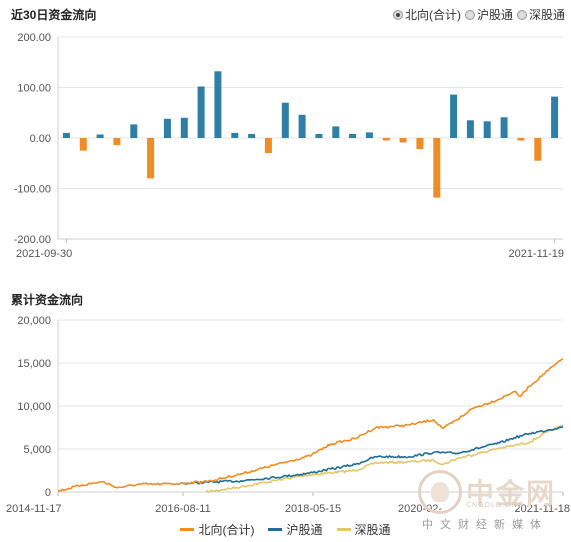  What do you see at coordinates (432, 15) in the screenshot?
I see `radio-north-label: 北向(合计)` at bounding box center [432, 15].